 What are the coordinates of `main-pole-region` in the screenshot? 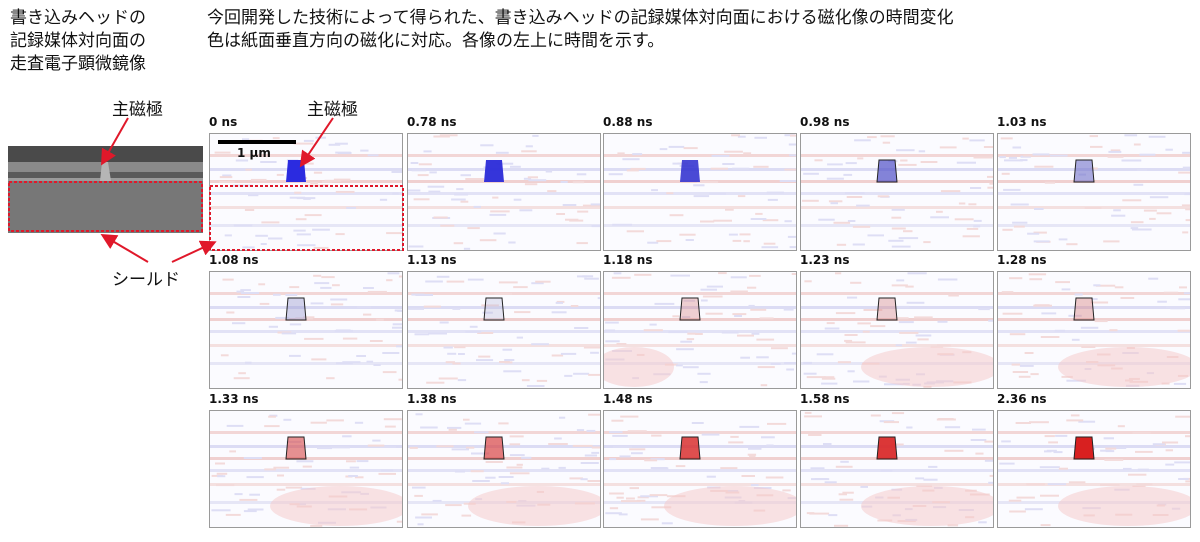 It's located at (887, 171).